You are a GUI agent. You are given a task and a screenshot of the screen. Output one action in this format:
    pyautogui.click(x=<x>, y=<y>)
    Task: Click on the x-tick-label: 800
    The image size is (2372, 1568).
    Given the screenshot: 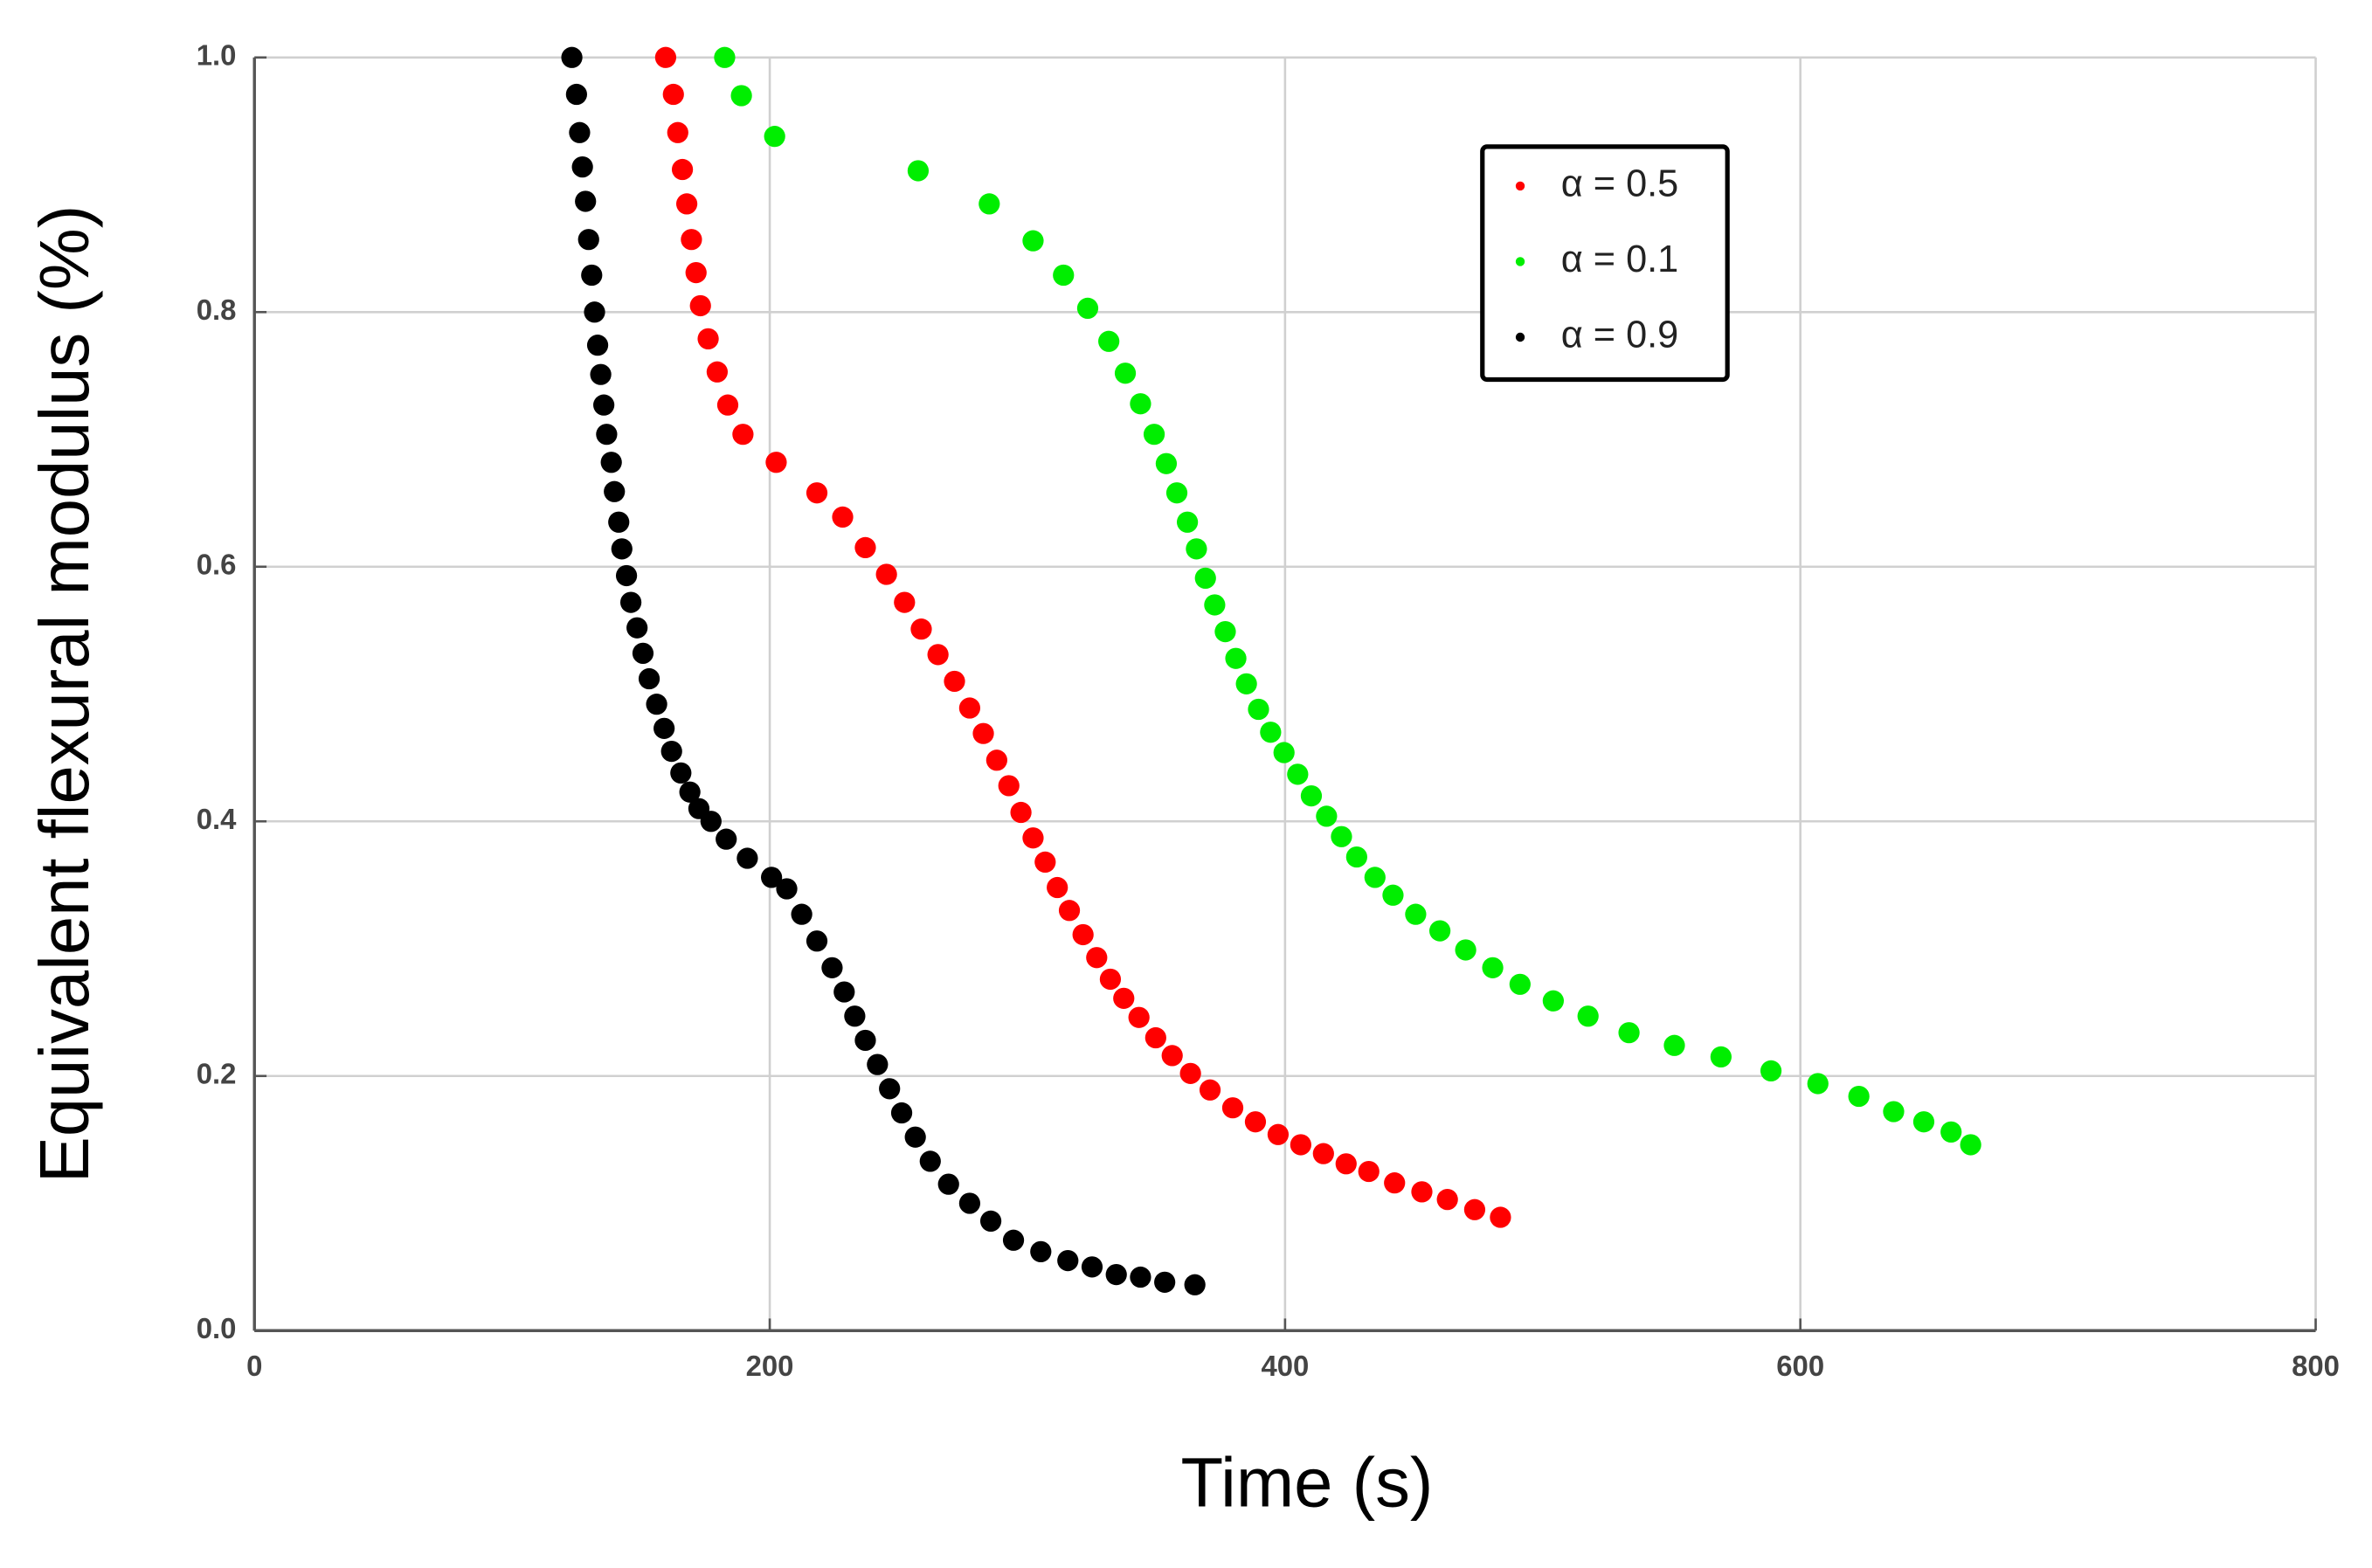 What is the action you would take?
    pyautogui.click(x=2316, y=1366)
    